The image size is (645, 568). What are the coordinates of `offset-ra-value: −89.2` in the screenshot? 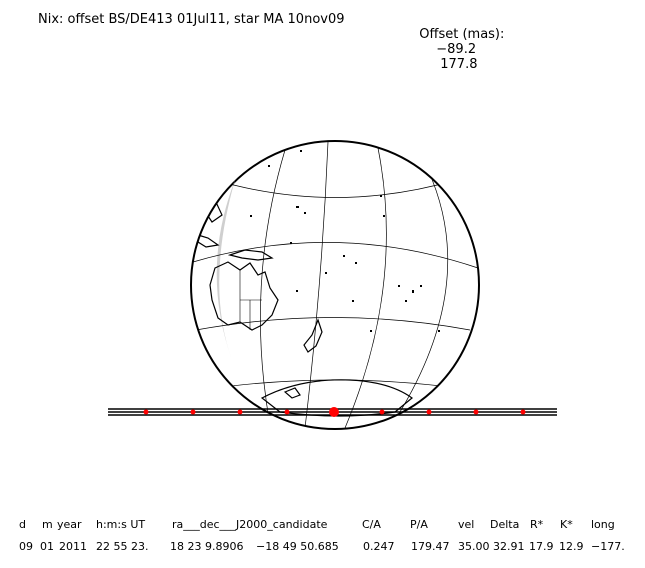 It's located at (456, 49).